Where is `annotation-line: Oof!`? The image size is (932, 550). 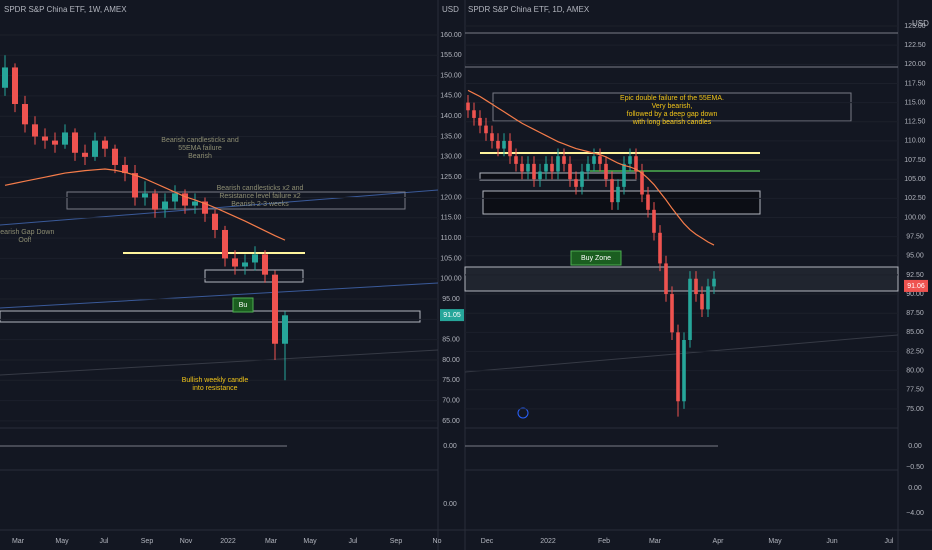
annotation-line: Oof! is located at coordinates (24, 240).